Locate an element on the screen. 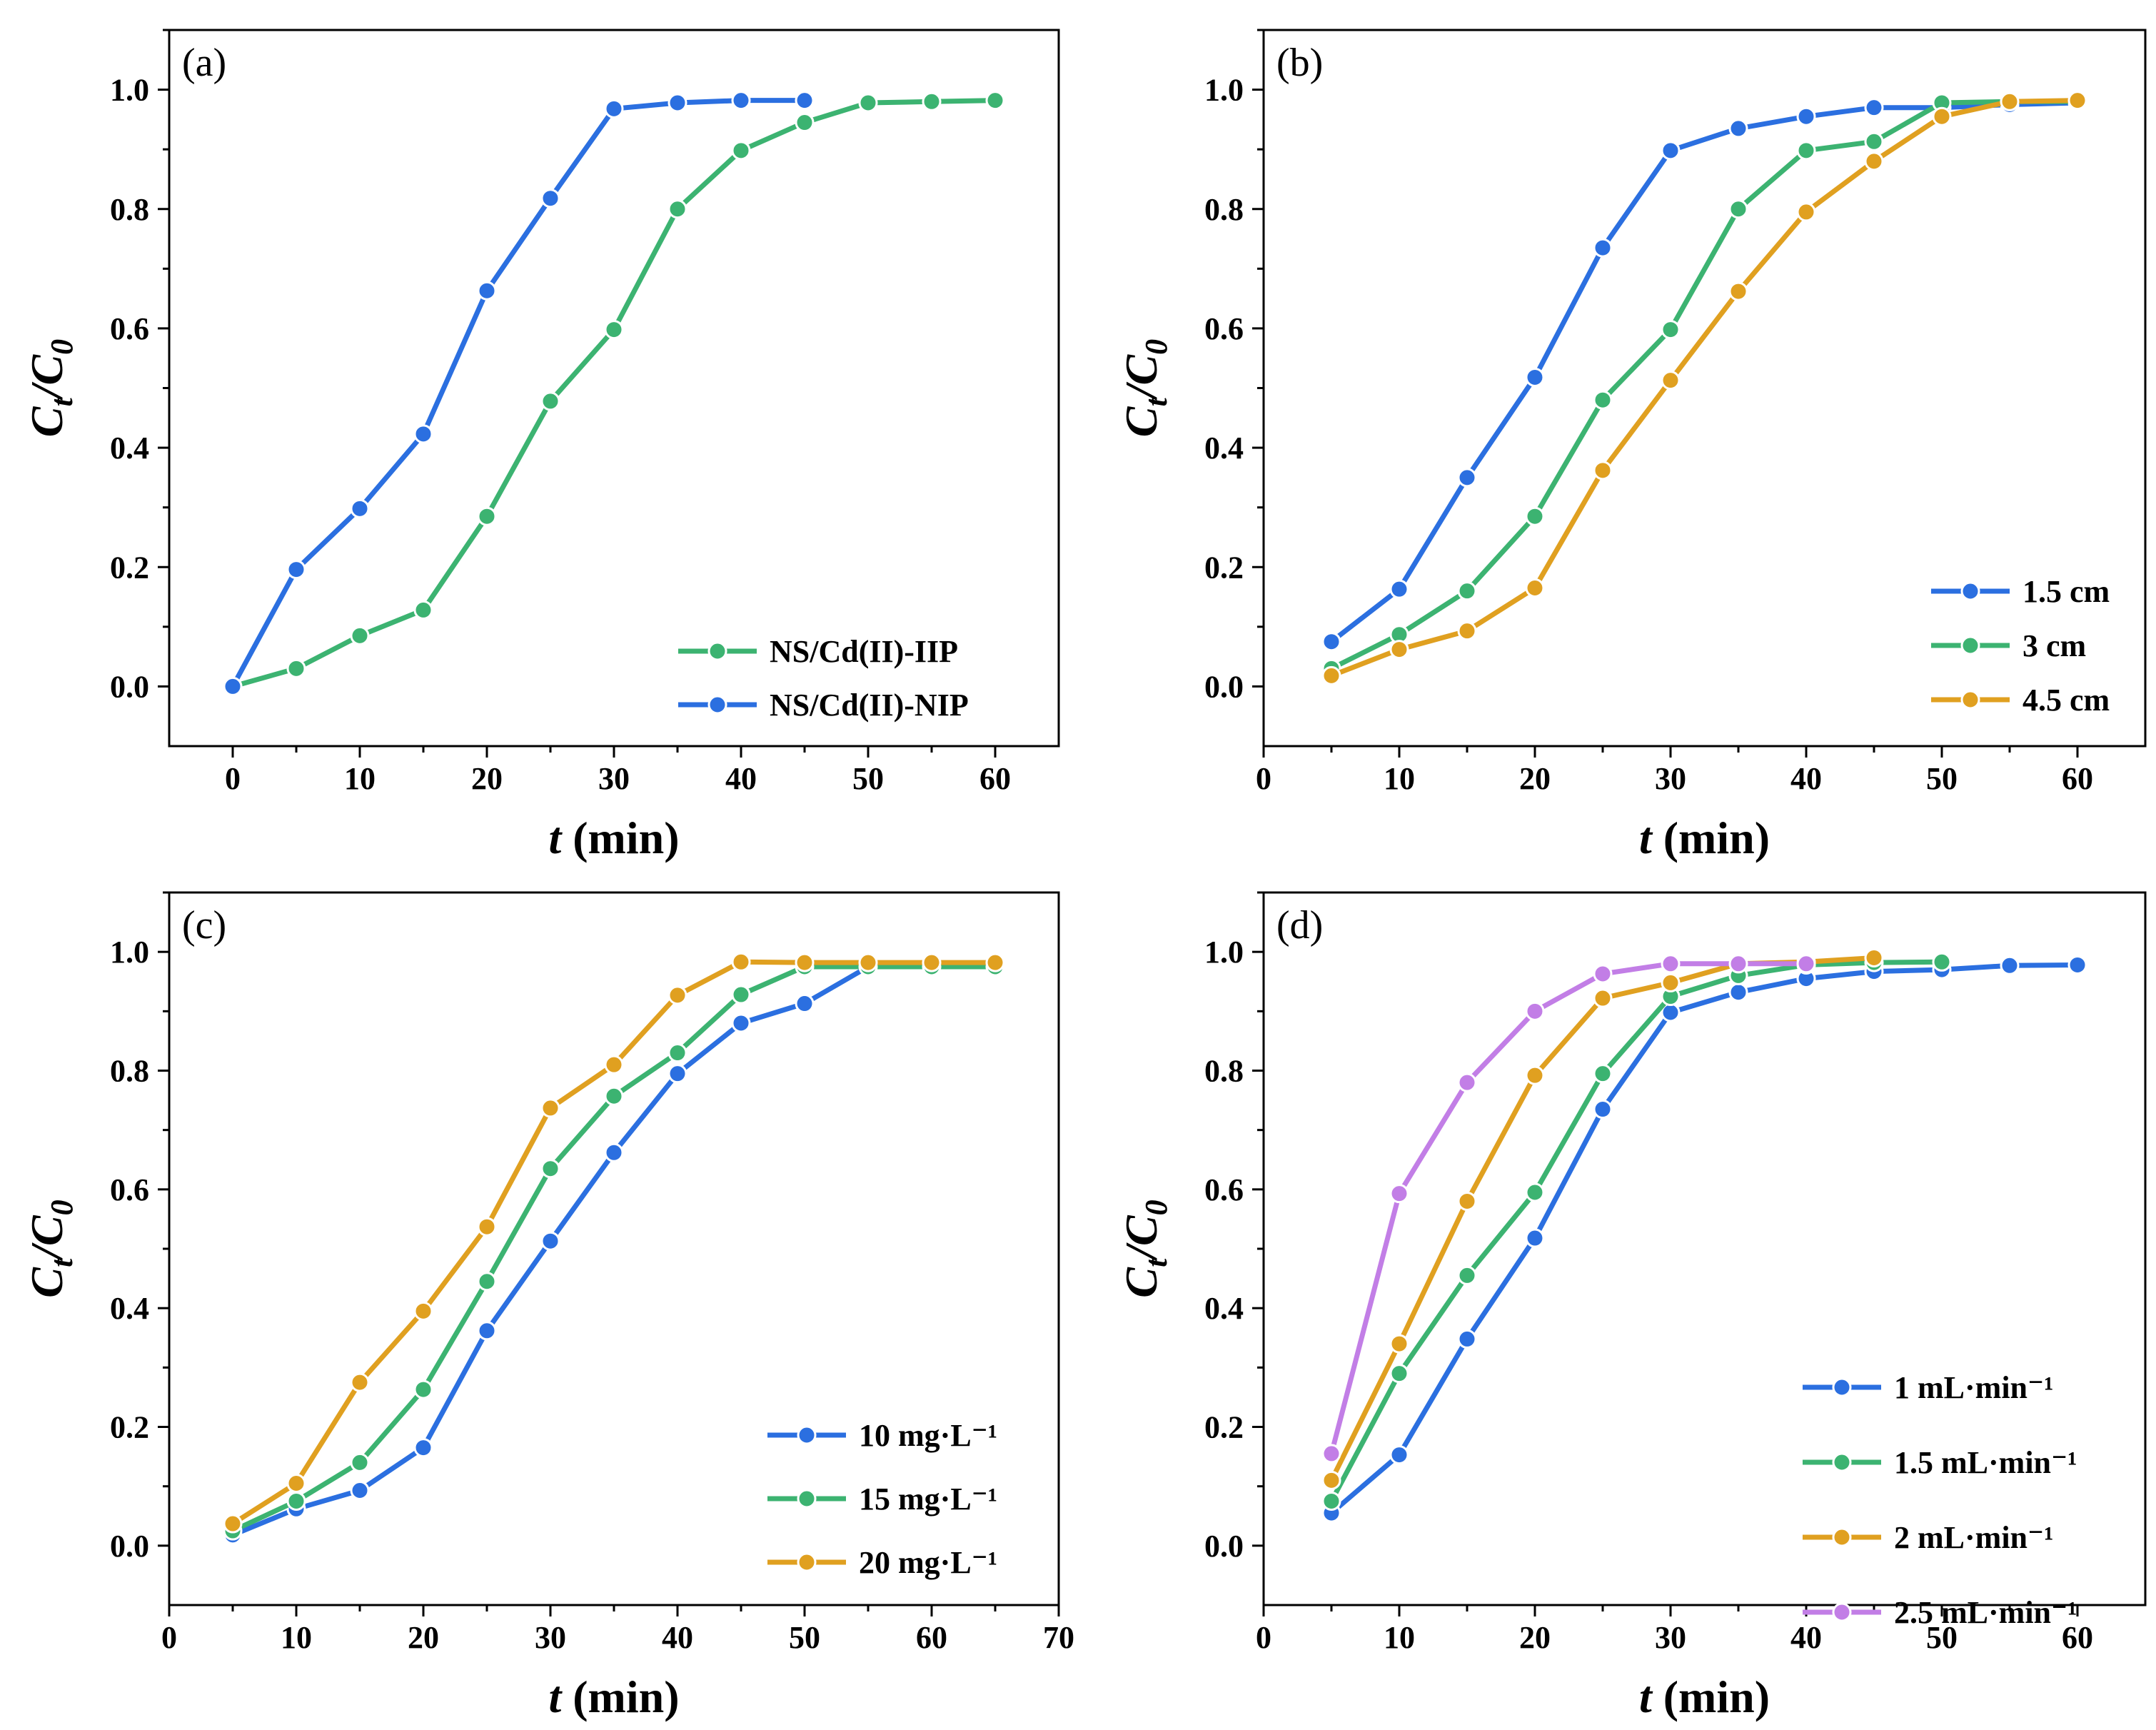  legend: 1.5 cm 3 cm 4.5 cm is located at coordinates (2021, 646).